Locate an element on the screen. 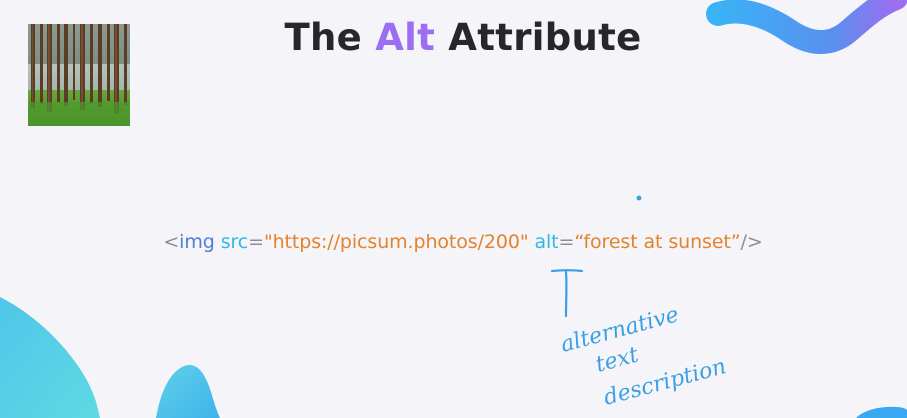  ink-dot is located at coordinates (639, 198).